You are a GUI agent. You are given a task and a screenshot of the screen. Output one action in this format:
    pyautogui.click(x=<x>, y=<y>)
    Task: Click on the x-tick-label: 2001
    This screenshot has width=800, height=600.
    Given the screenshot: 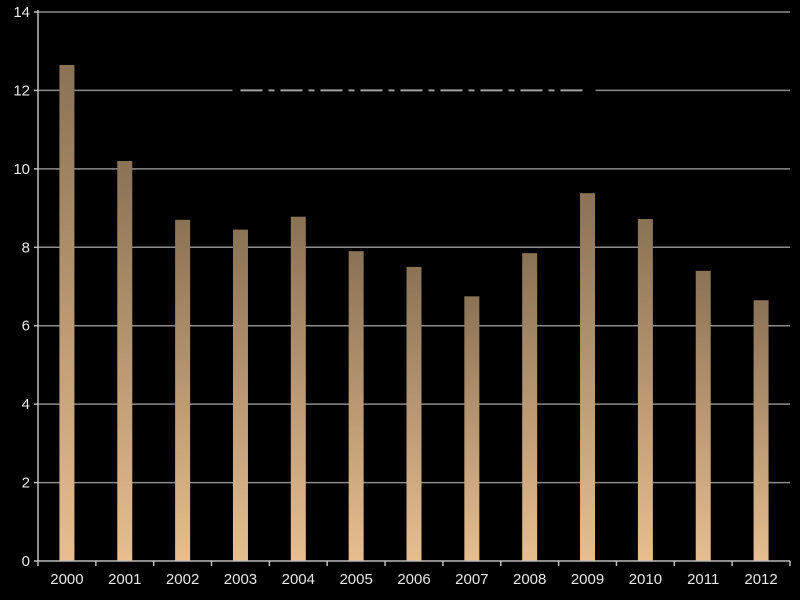 What is the action you would take?
    pyautogui.click(x=124, y=579)
    